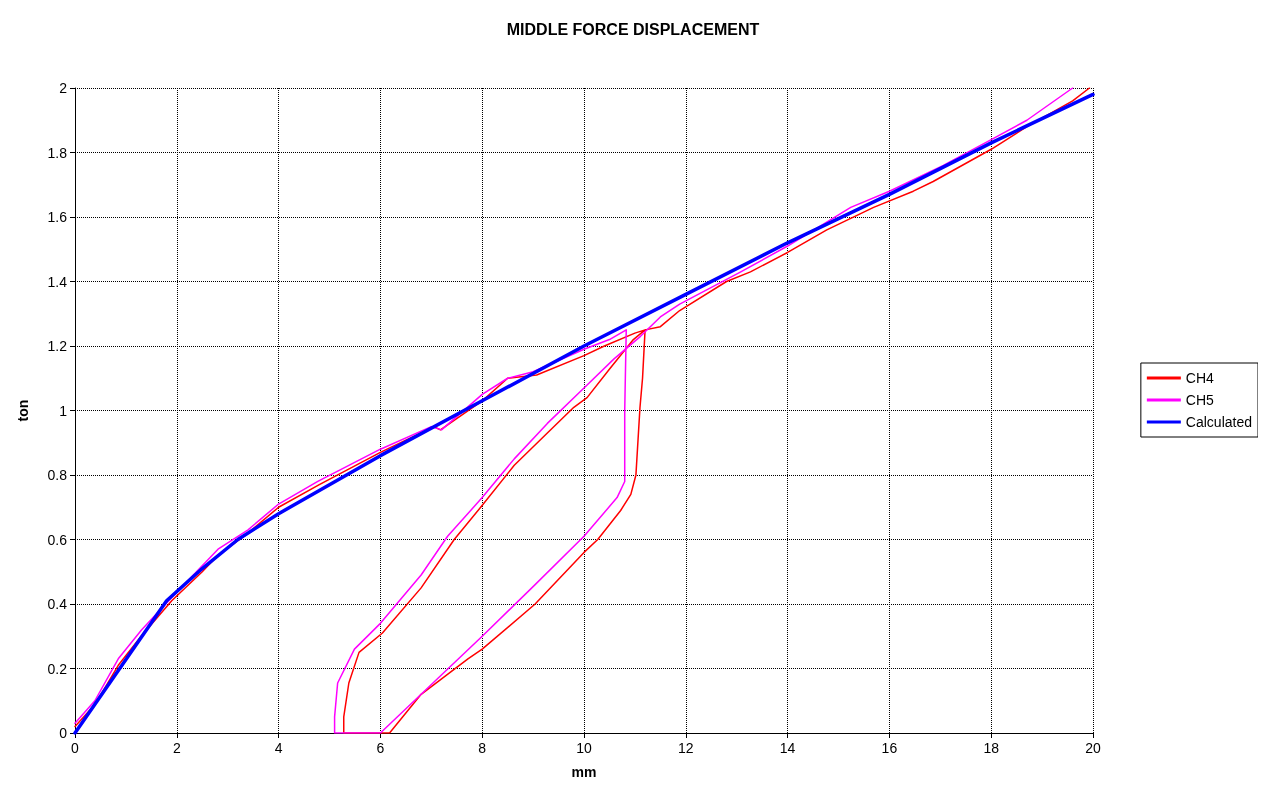 The width and height of the screenshot is (1266, 800). What do you see at coordinates (278, 748) in the screenshot?
I see `x-tick-label: 4` at bounding box center [278, 748].